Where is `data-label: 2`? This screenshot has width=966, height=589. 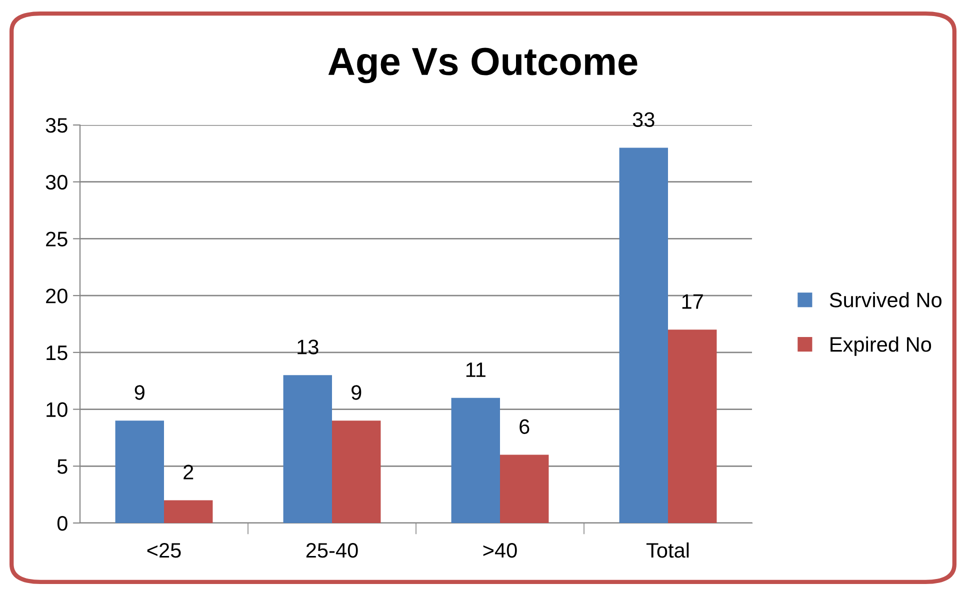 data-label: 2 is located at coordinates (189, 472).